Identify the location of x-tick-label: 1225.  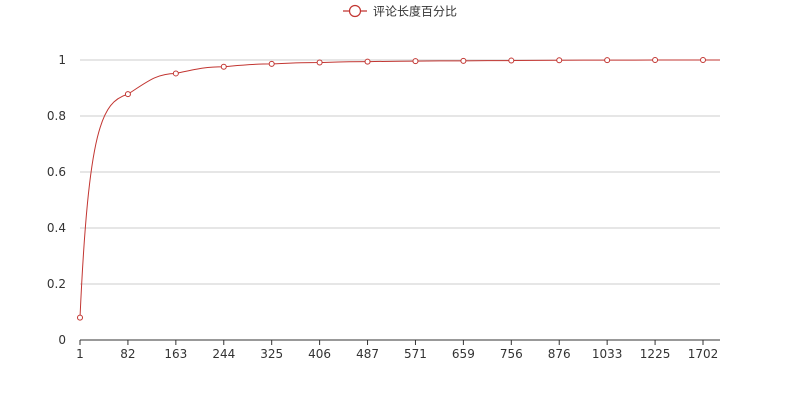
(655, 354).